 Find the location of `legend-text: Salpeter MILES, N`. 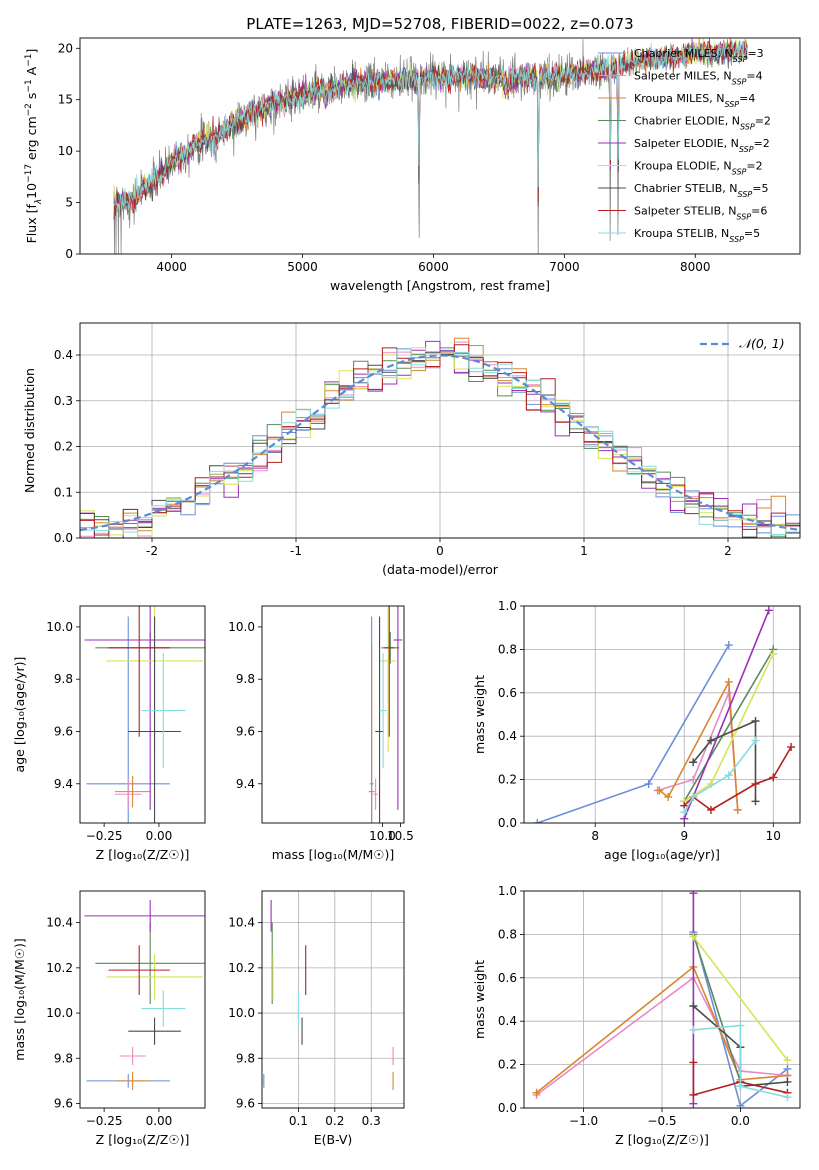

legend-text: Salpeter MILES, N is located at coordinates (683, 76).